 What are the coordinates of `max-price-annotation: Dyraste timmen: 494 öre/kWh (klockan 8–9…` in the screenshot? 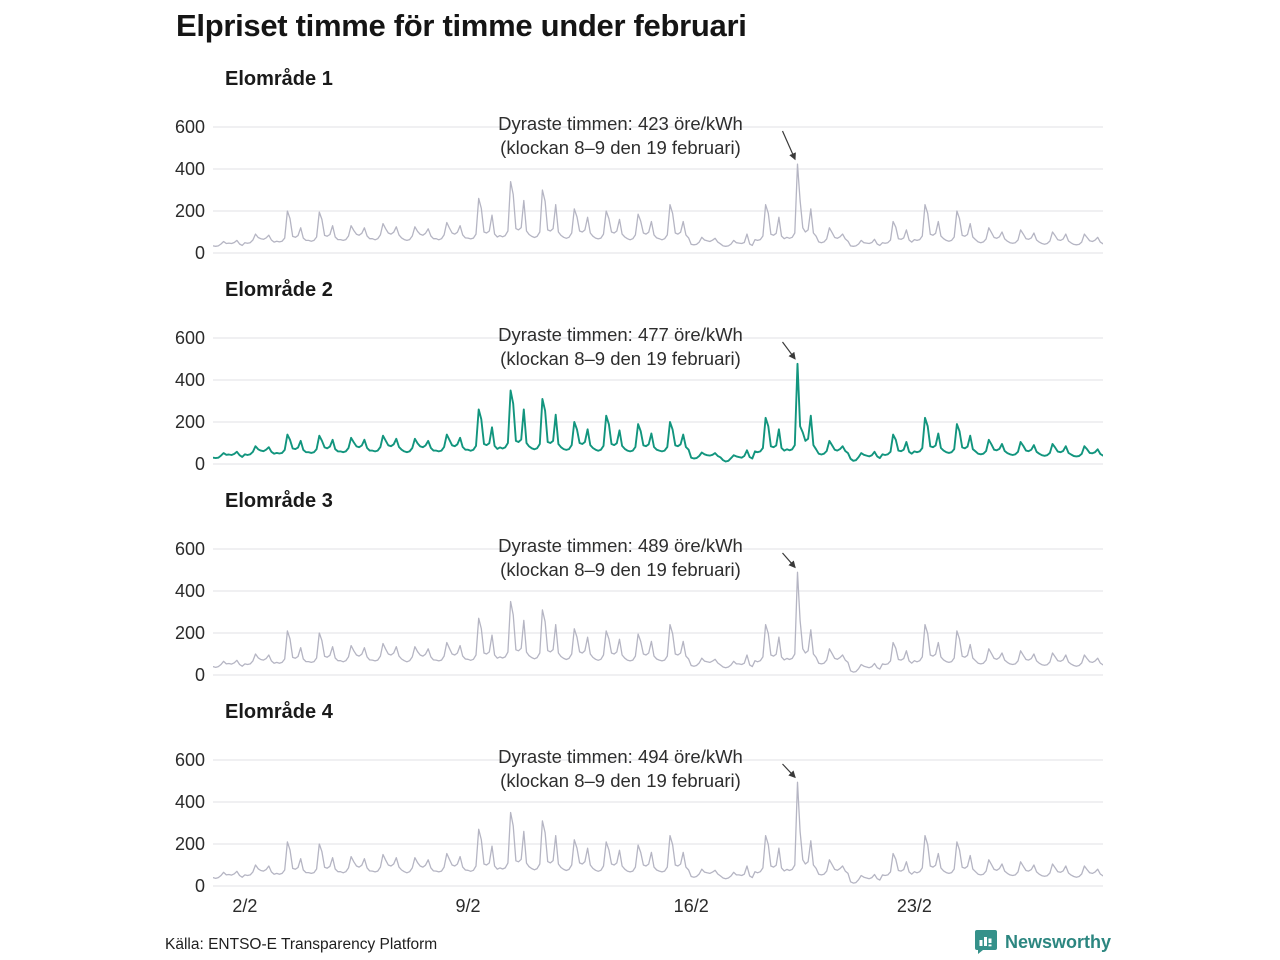 It's located at (620, 769).